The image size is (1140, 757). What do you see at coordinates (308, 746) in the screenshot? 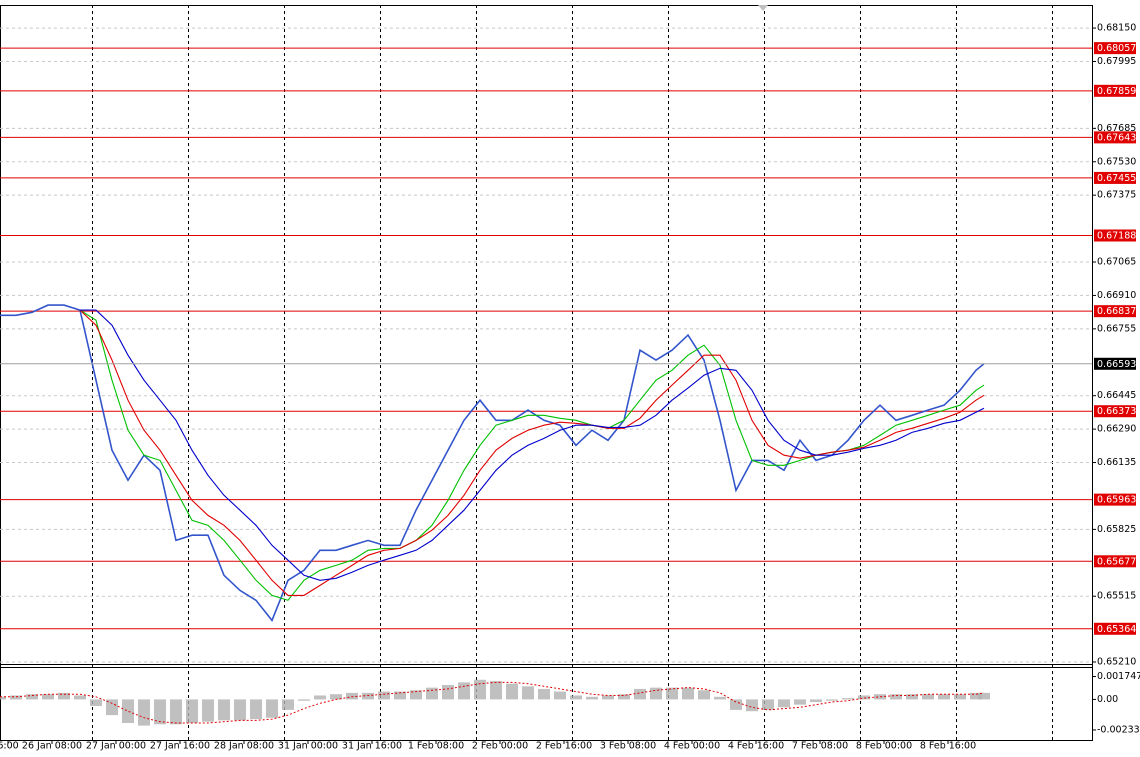
I see `x-tick-label: 31 Jan 00:00` at bounding box center [308, 746].